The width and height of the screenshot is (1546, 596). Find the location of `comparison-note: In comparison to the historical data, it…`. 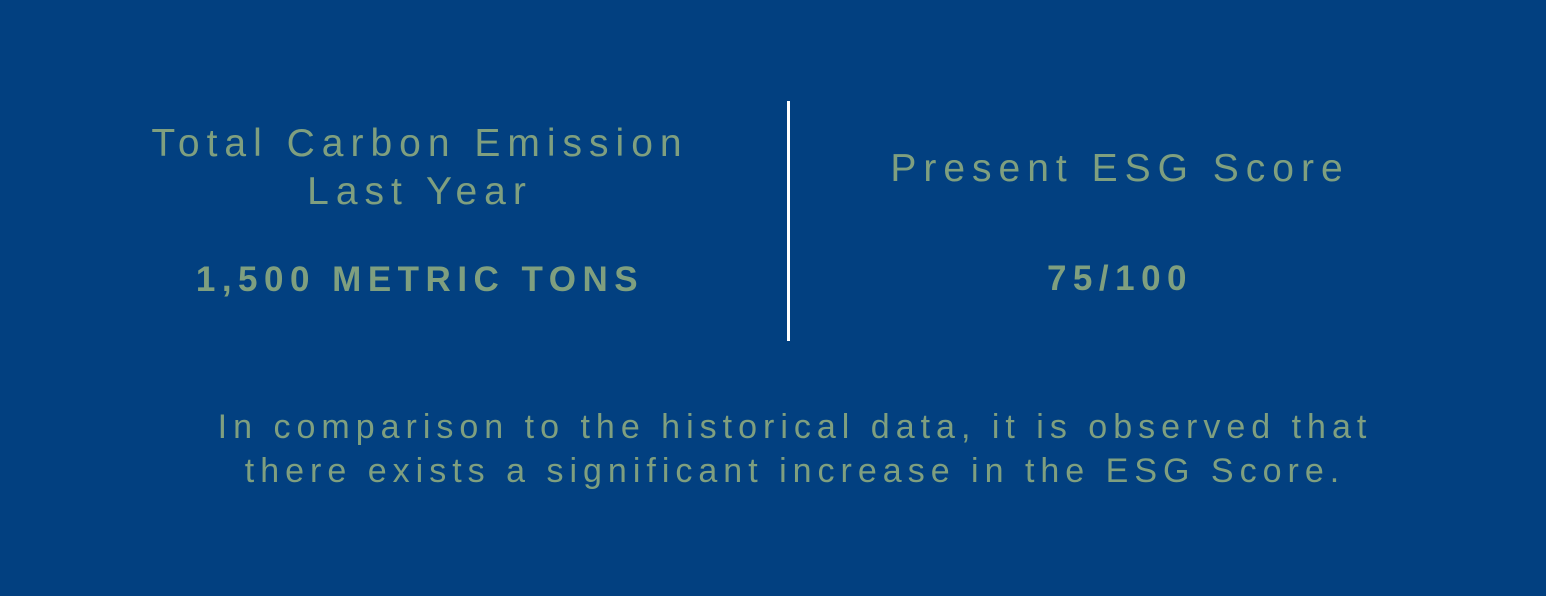

comparison-note: In comparison to the historical data, it… is located at coordinates (795, 449).